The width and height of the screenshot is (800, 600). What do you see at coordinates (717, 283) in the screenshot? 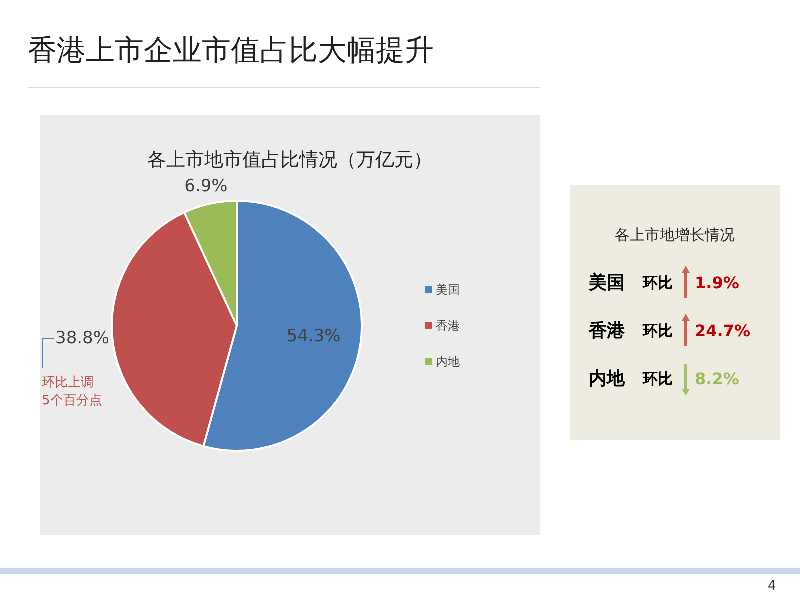
I see `text: 1.9%` at bounding box center [717, 283].